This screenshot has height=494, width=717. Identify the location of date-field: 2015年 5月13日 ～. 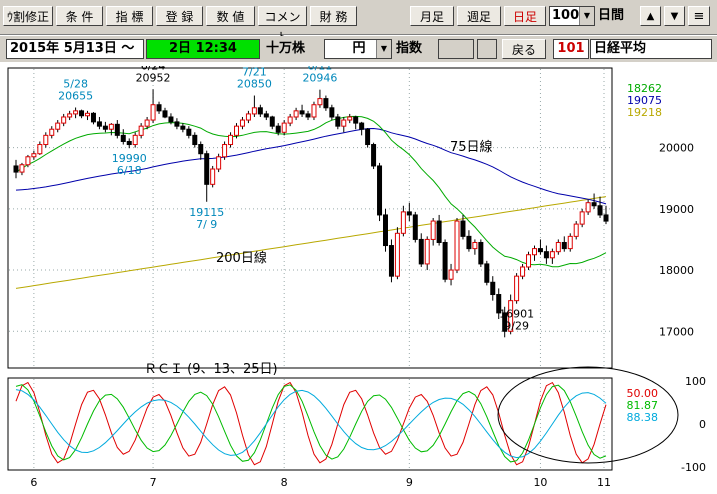
(75, 49).